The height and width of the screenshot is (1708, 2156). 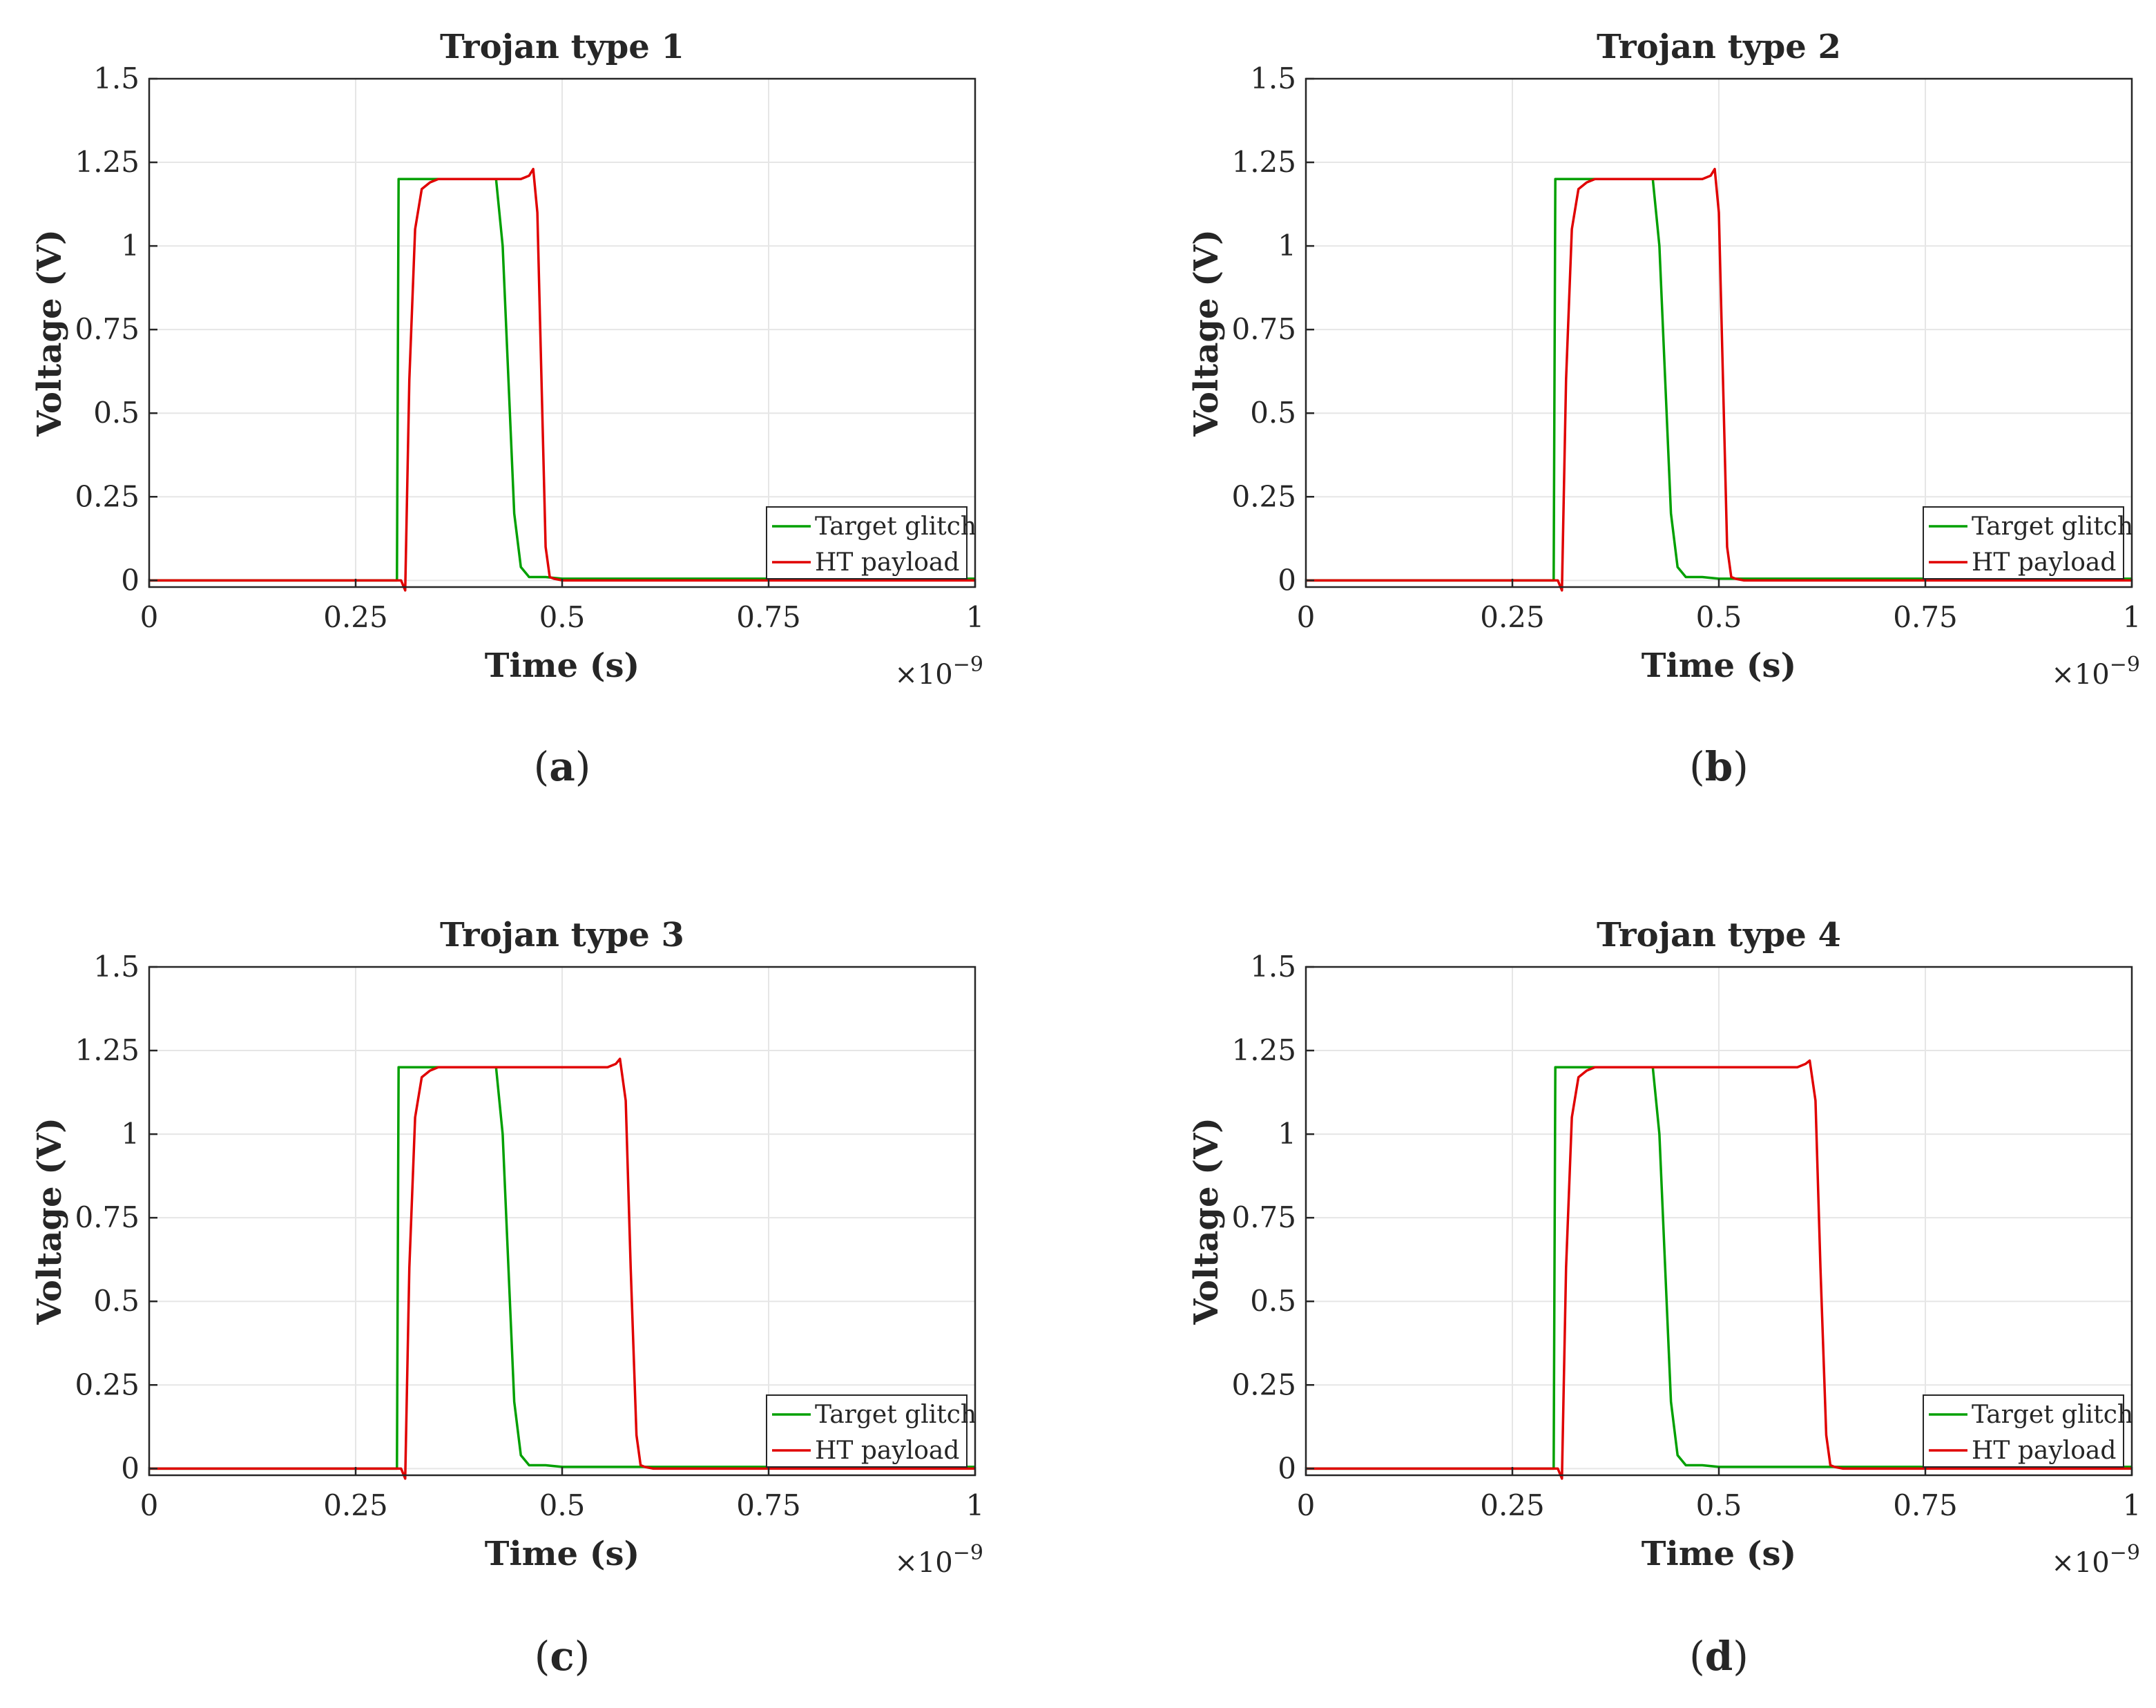 I want to click on caption-letter: c, so click(x=562, y=1657).